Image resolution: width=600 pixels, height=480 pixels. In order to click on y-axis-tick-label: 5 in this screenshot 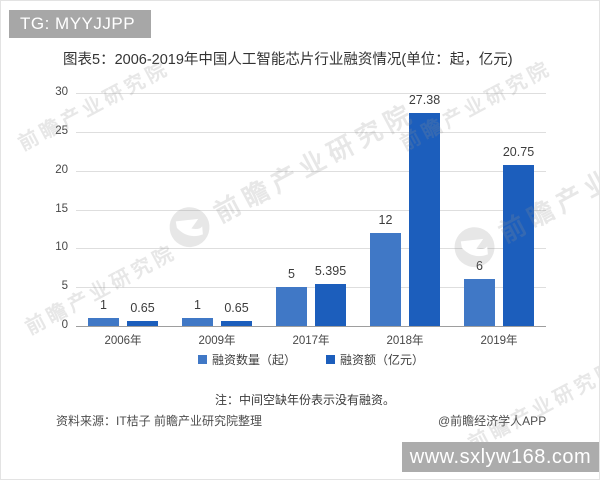, I will do `click(64, 286)`.